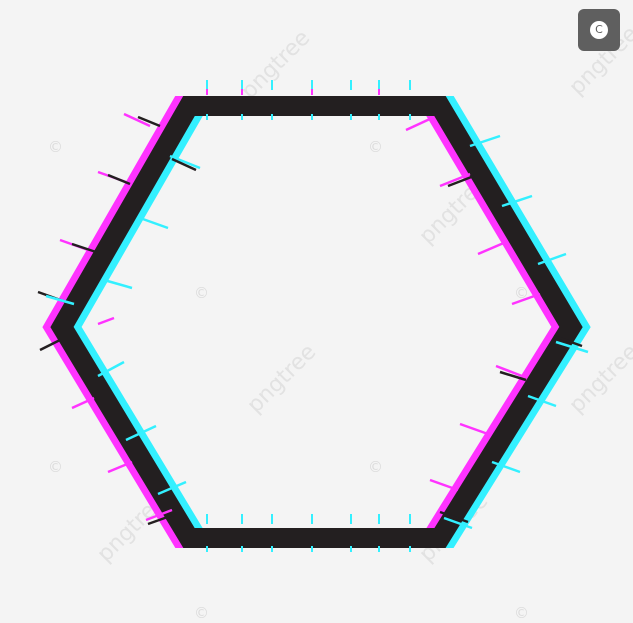  I want to click on copyright-icon: C, so click(599, 30).